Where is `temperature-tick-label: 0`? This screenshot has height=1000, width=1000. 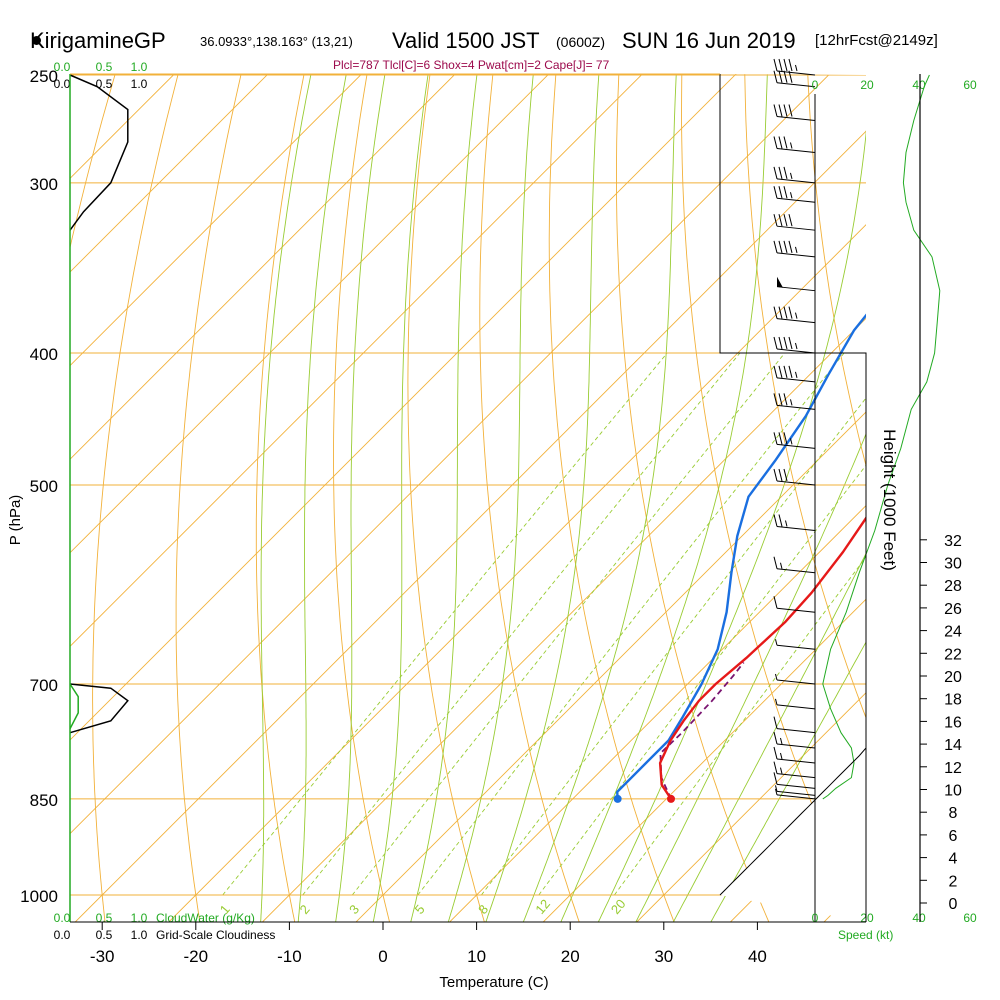 temperature-tick-label: 0 is located at coordinates (382, 956).